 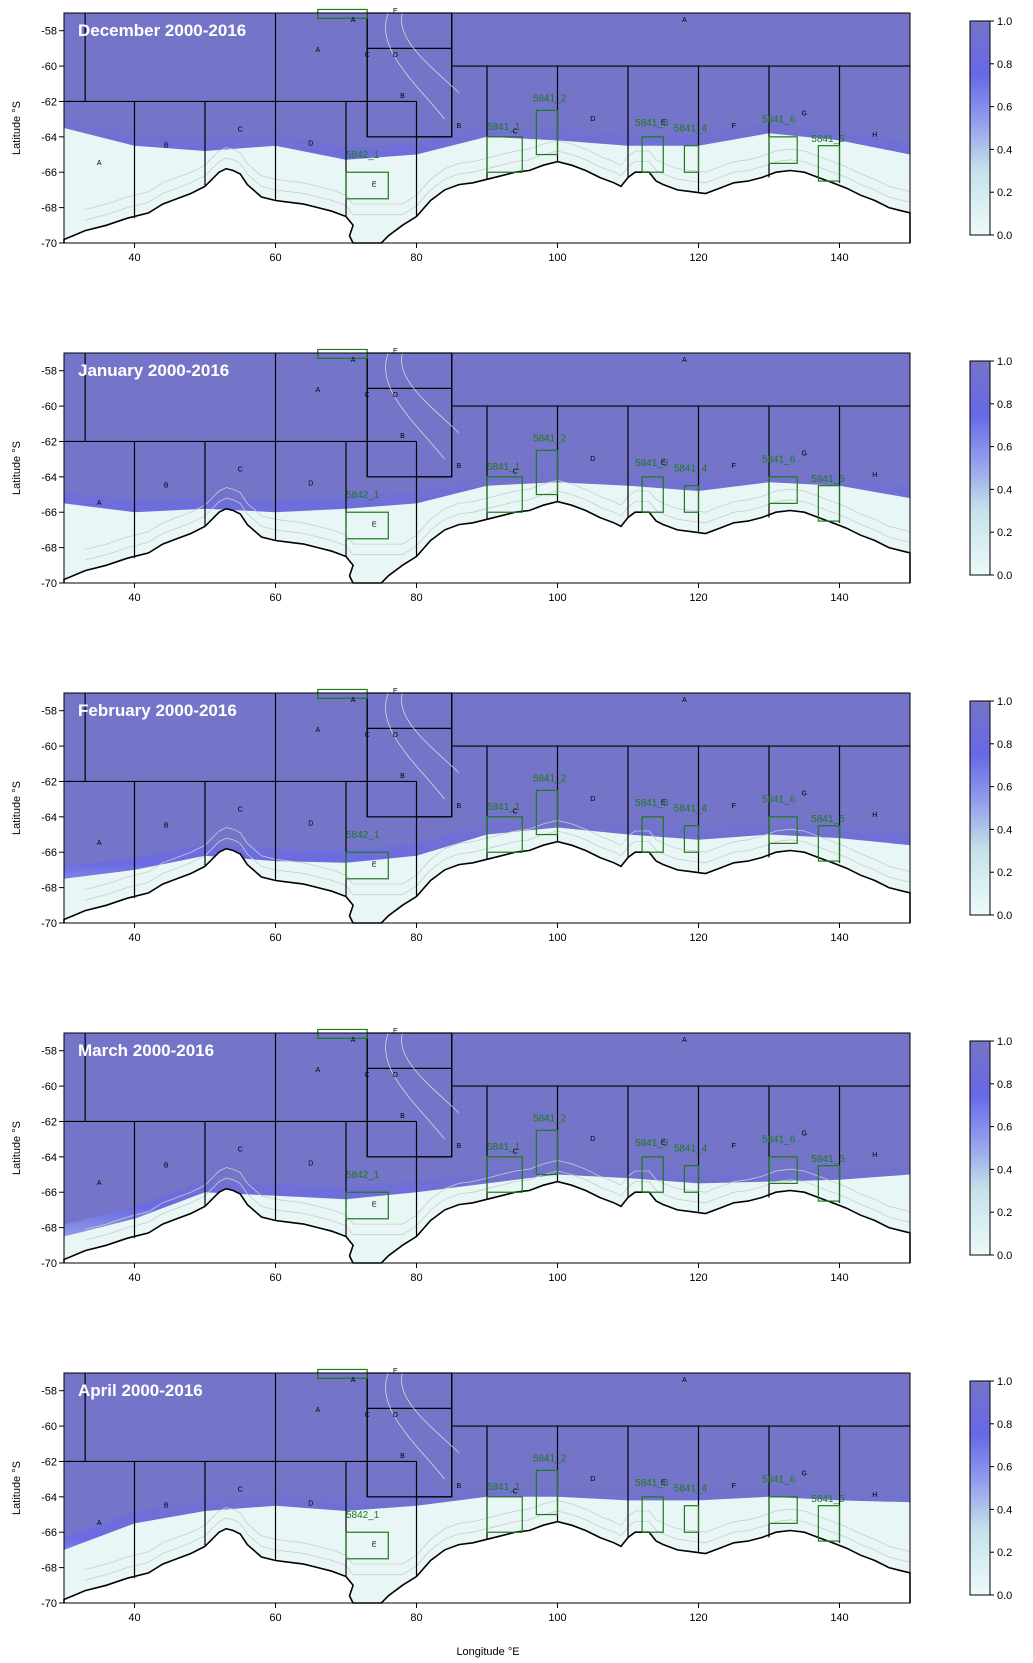 I want to click on y-tick-label: -70, so click(x=49, y=1604).